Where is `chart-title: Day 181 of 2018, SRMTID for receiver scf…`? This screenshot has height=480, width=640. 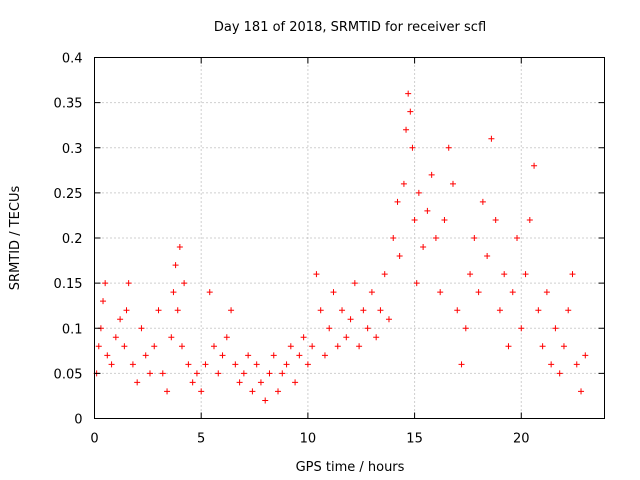 chart-title: Day 181 of 2018, SRMTID for receiver scf… is located at coordinates (350, 27).